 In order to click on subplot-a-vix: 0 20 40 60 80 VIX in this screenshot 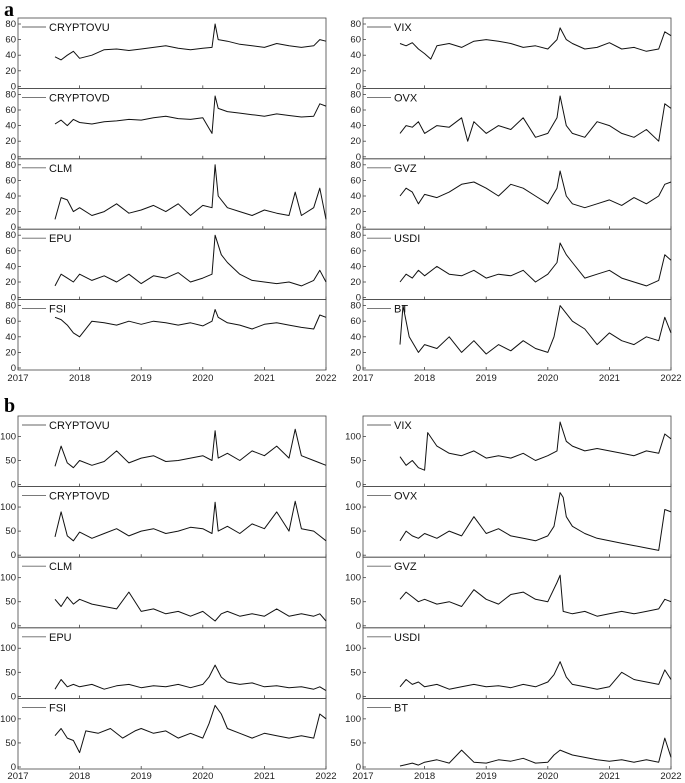, I will do `click(511, 54)`.